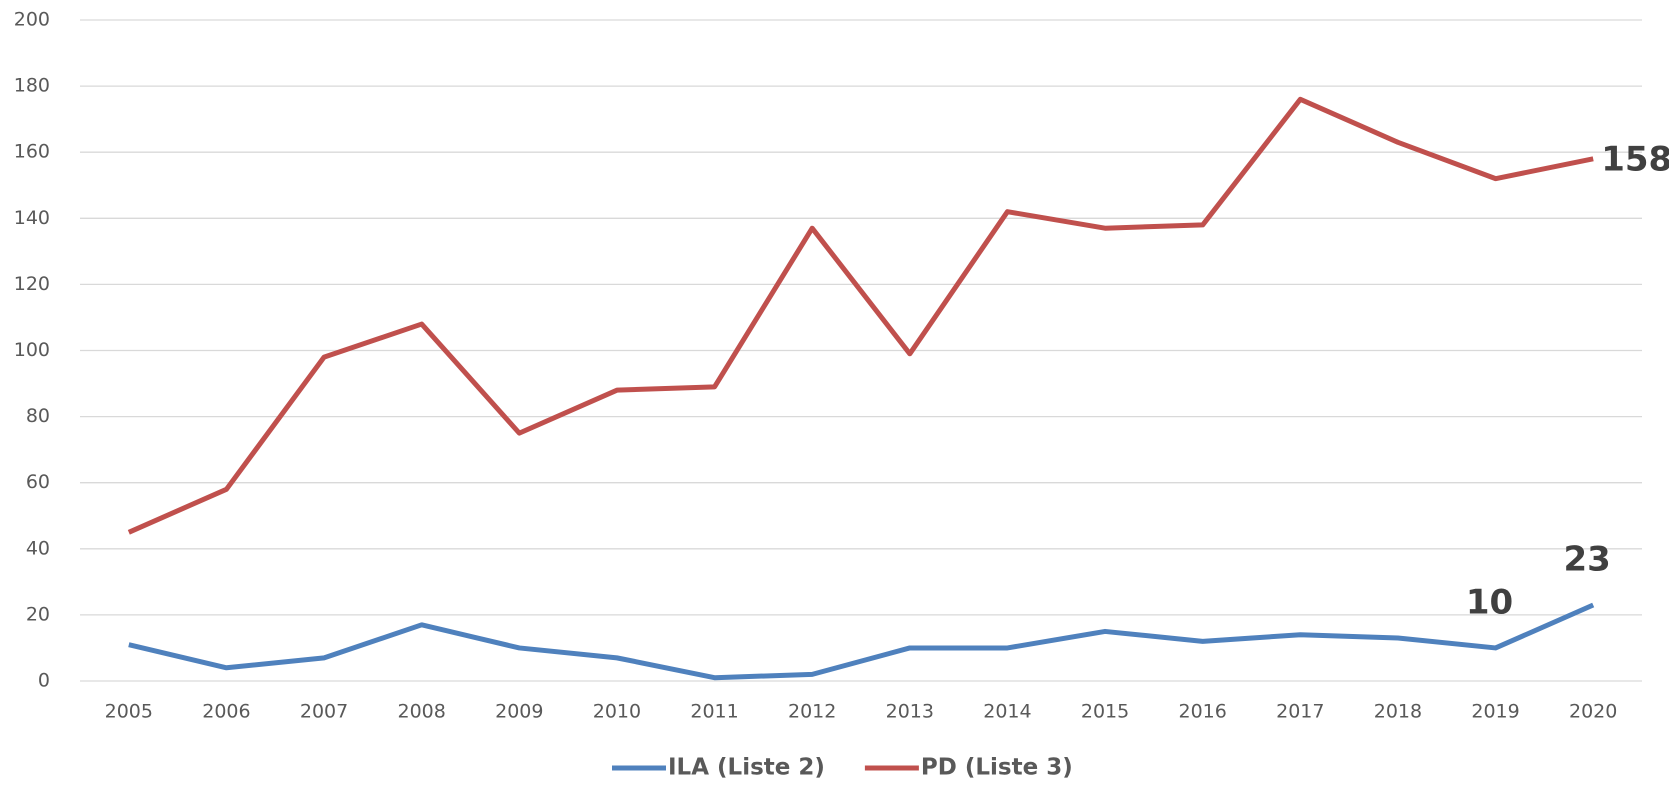 This screenshot has height=785, width=1669. Describe the element at coordinates (32, 20) in the screenshot. I see `y-tick-label: 200` at that location.